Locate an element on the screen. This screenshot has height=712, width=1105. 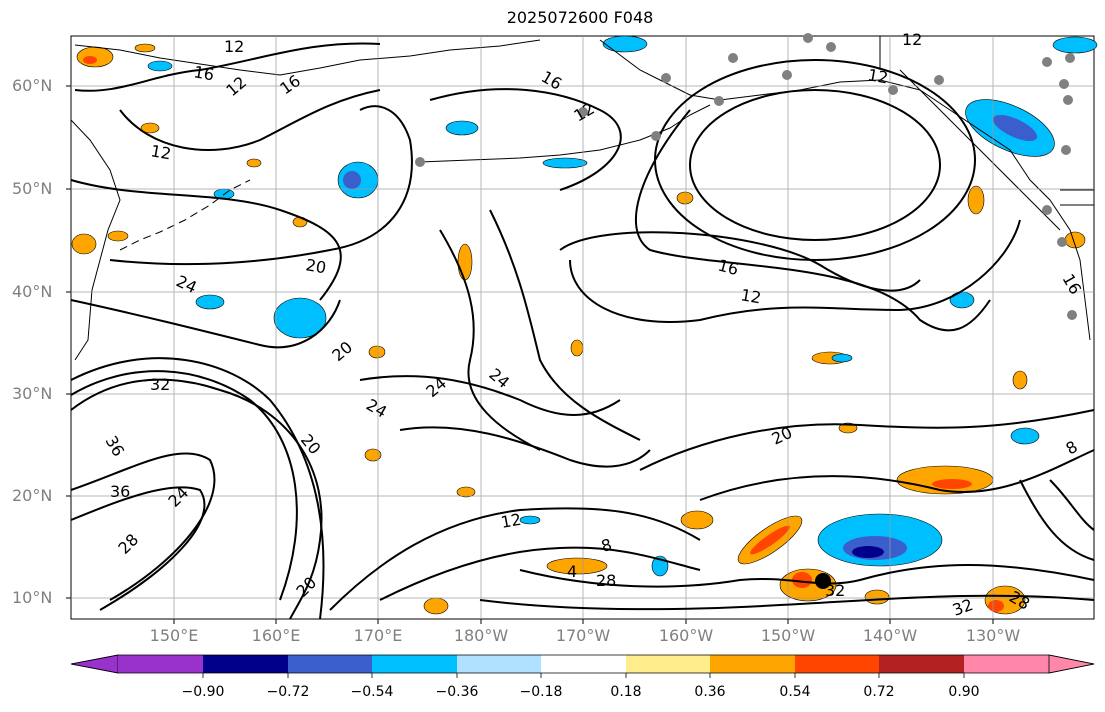
coastline-bc is located at coordinates (980, 150).